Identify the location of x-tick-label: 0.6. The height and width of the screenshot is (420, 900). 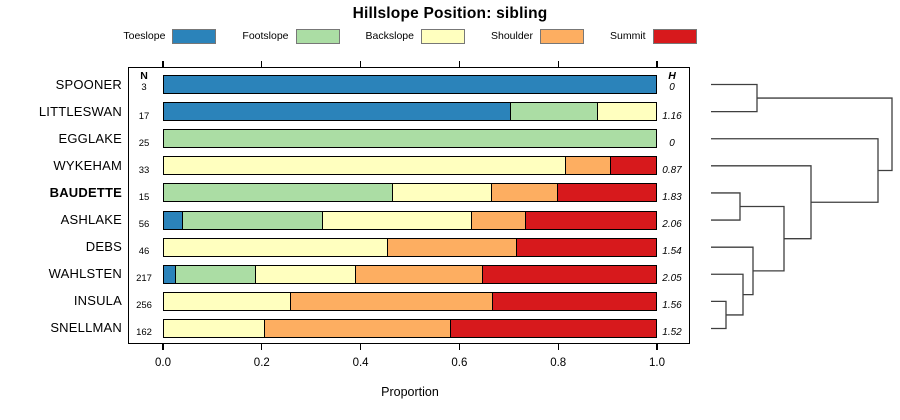
(459, 363).